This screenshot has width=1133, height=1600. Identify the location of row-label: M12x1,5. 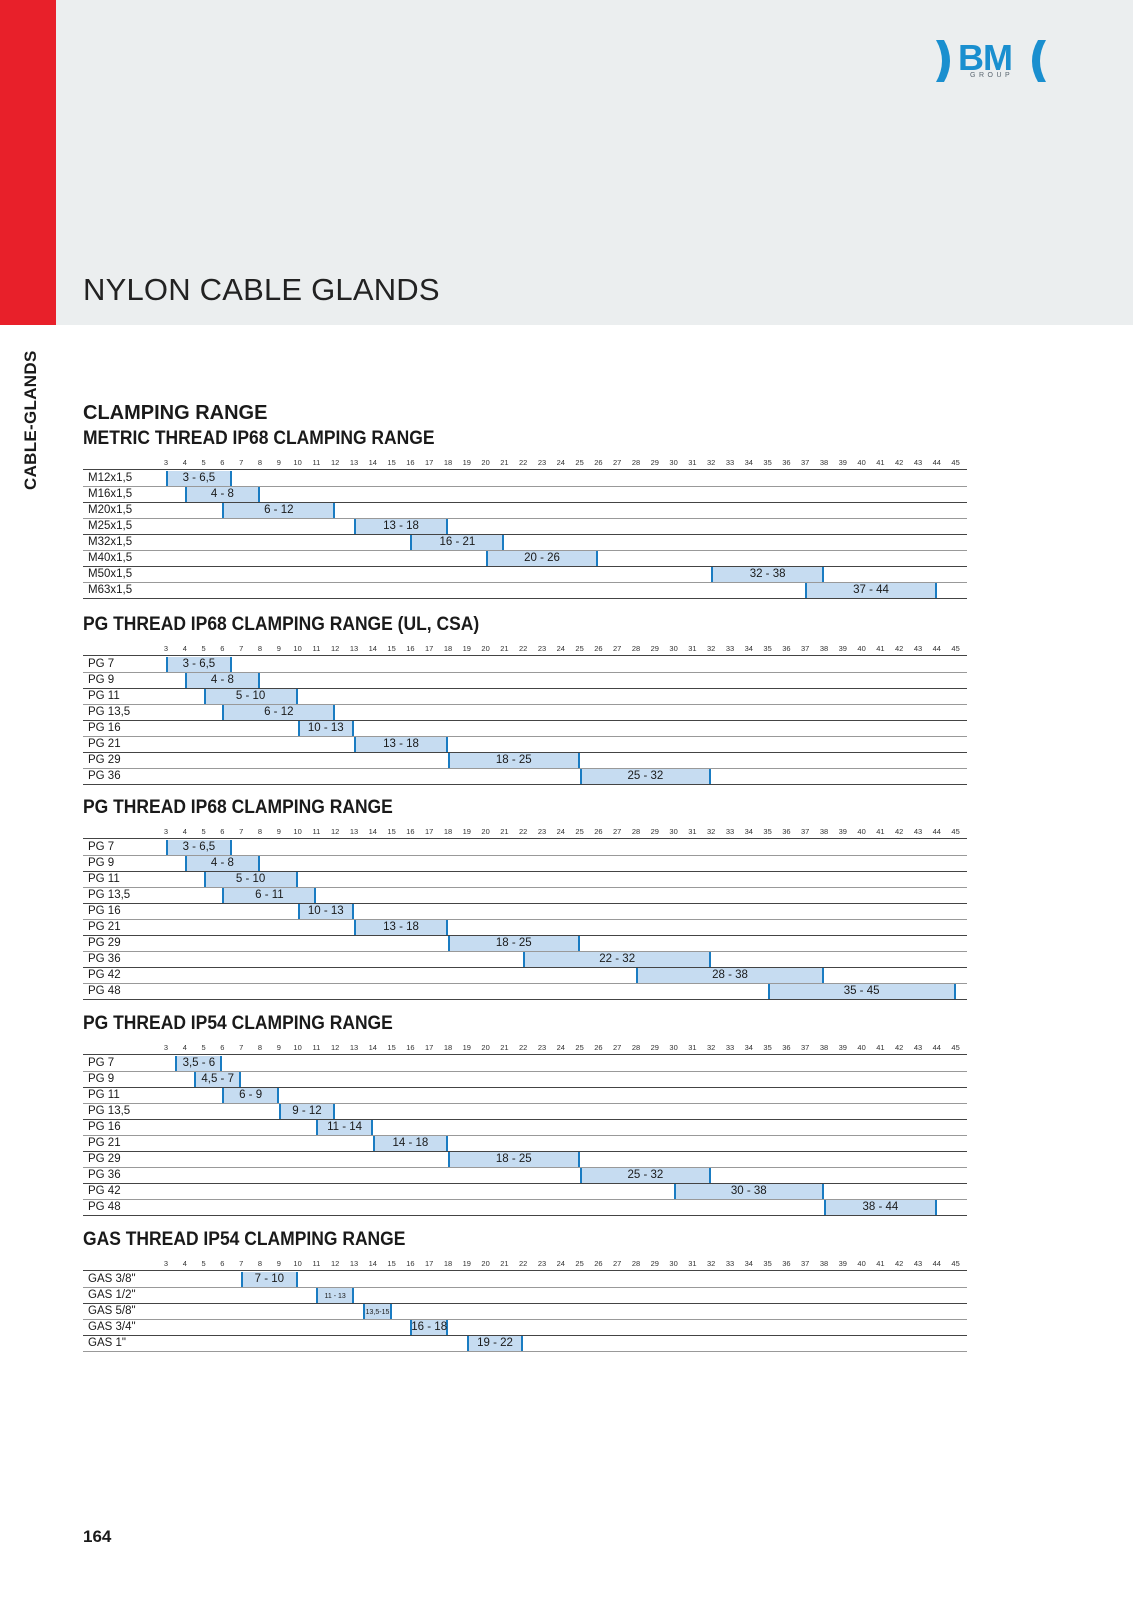
(110, 478).